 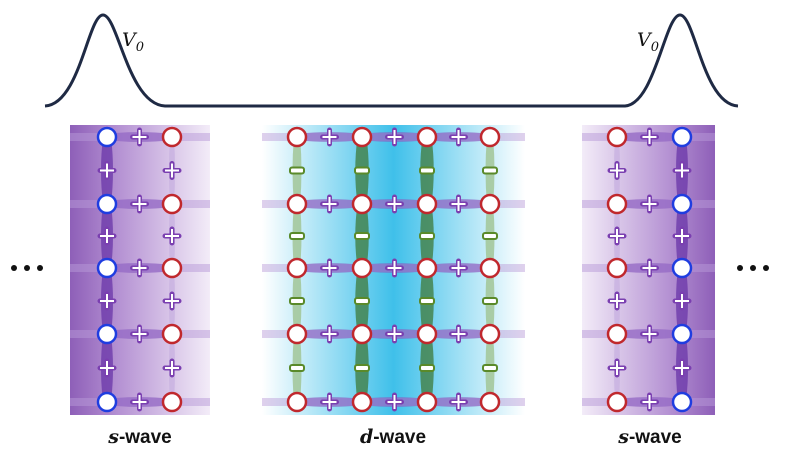 I want to click on panel-label: d-wave, so click(x=393, y=437).